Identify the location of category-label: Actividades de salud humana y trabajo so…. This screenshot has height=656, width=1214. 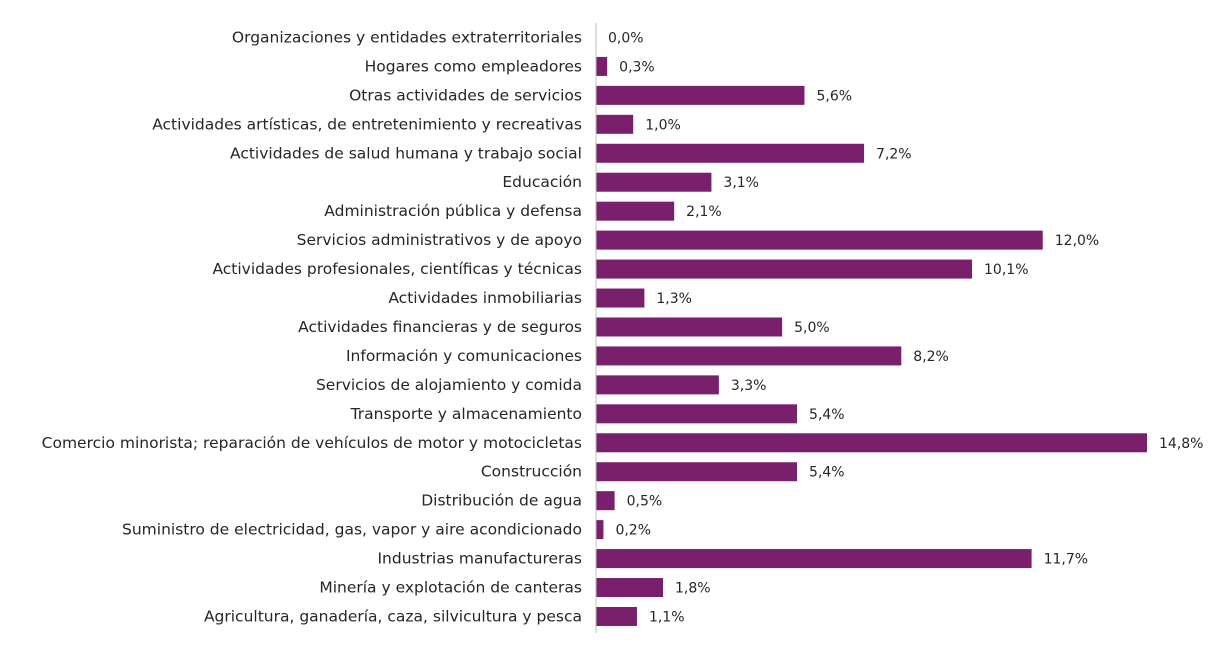
(406, 153).